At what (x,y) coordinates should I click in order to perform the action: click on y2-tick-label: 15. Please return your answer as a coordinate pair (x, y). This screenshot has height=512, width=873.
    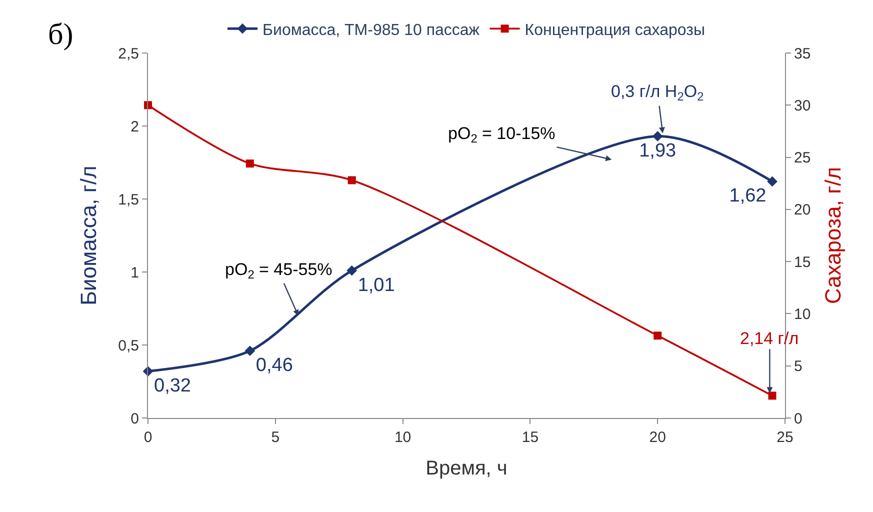
    Looking at the image, I should click on (802, 262).